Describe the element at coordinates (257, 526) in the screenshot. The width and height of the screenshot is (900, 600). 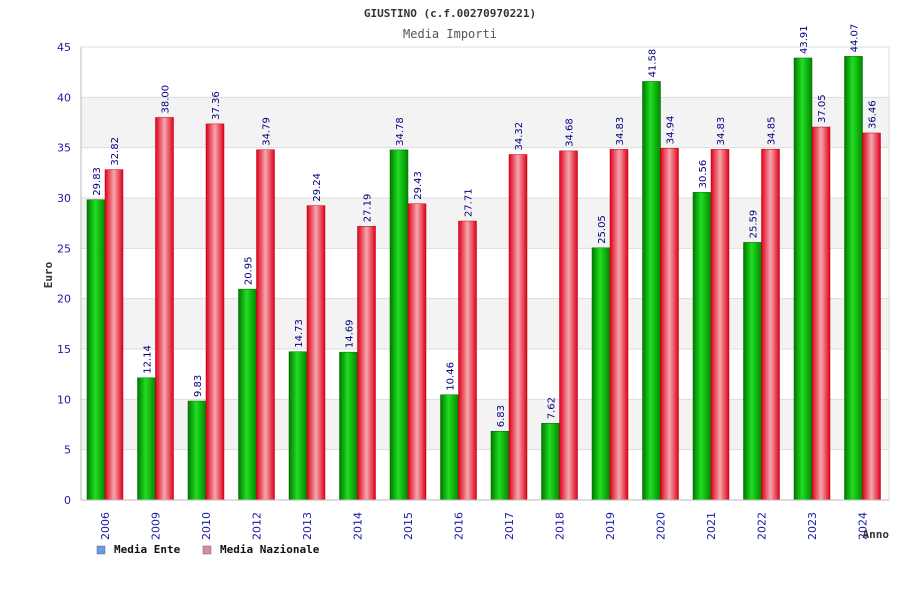
I see `x-tick-label: 2012` at that location.